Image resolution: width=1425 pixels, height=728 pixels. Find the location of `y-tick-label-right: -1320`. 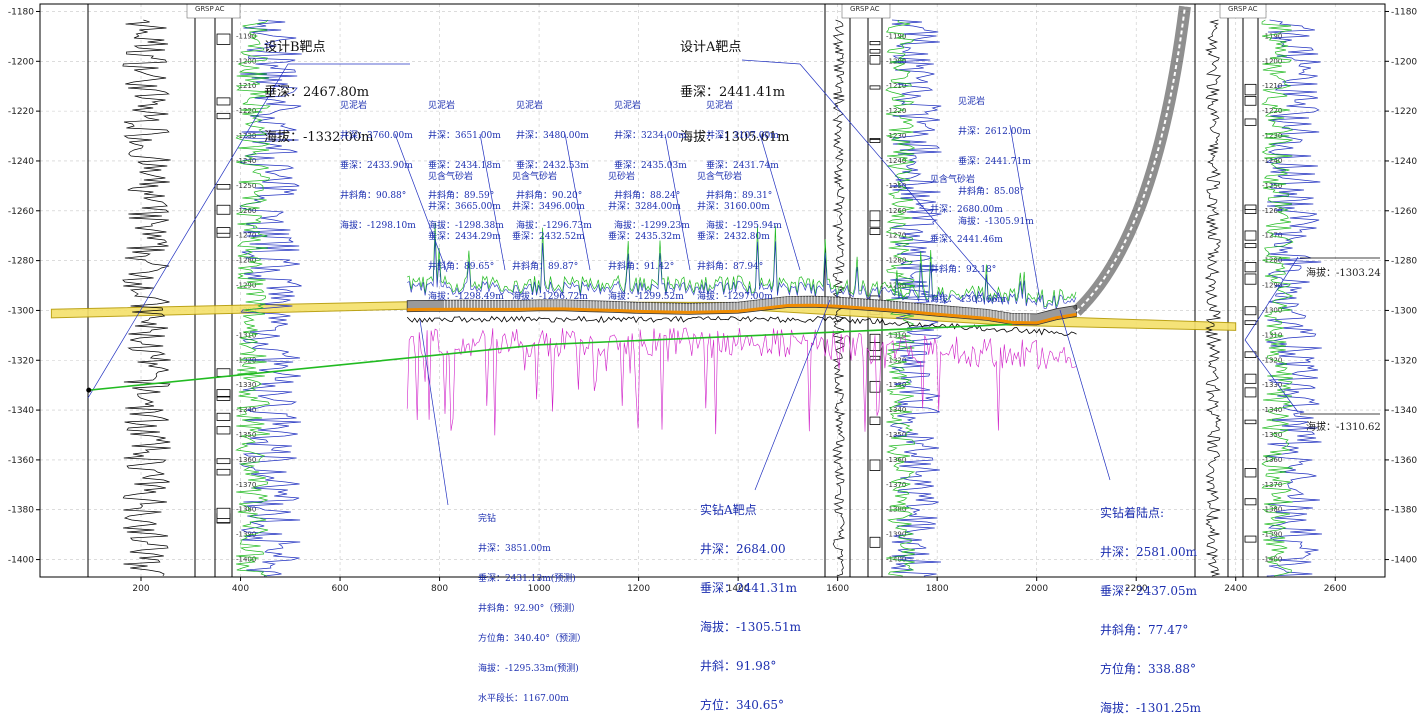

y-tick-label-right: -1320 is located at coordinates (1404, 361).